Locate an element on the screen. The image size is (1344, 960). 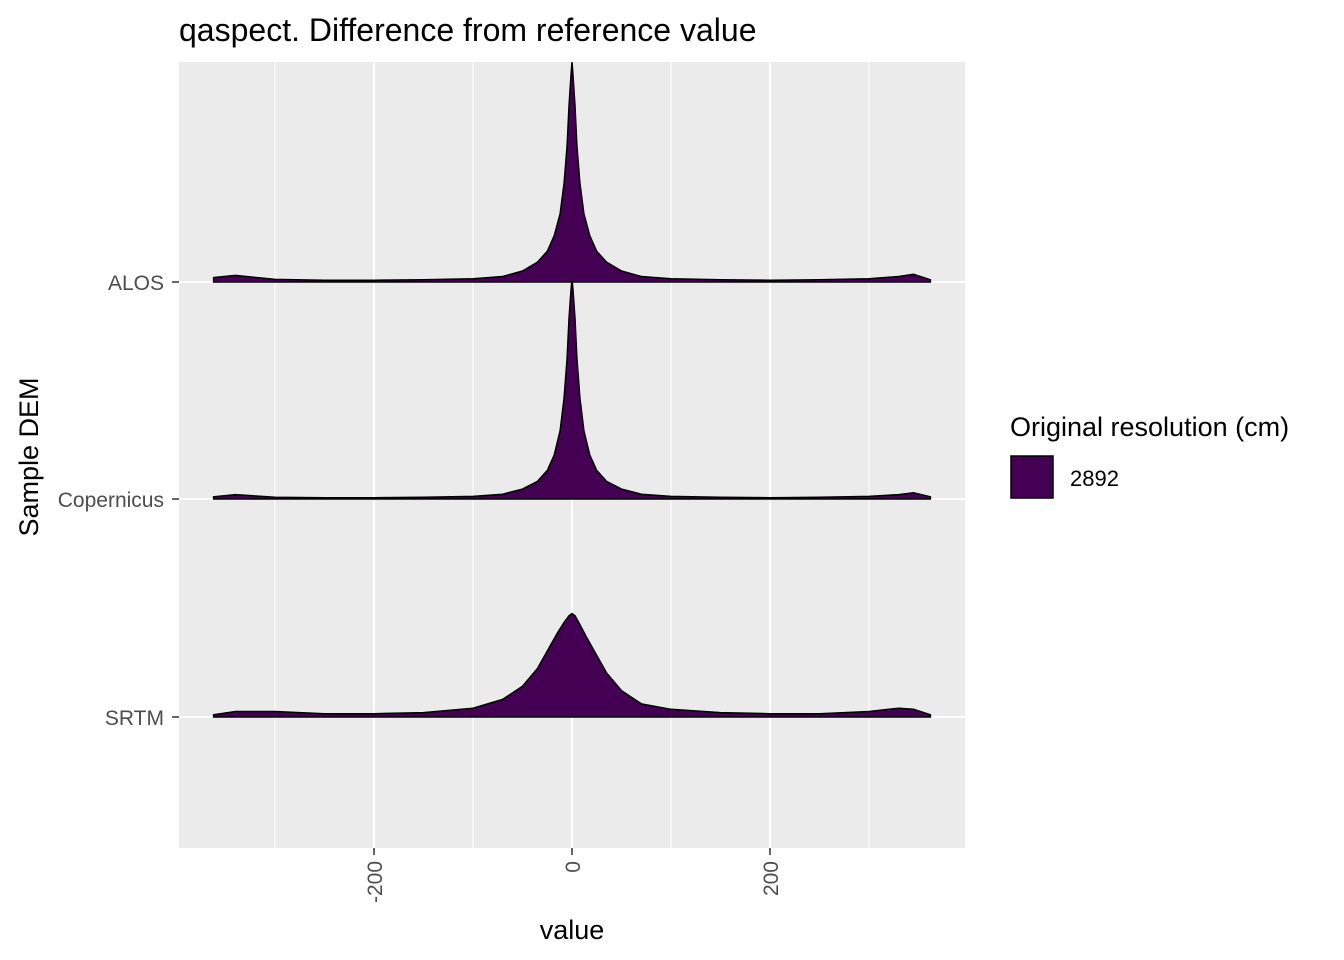
legend-label: 2892 is located at coordinates (1094, 478).